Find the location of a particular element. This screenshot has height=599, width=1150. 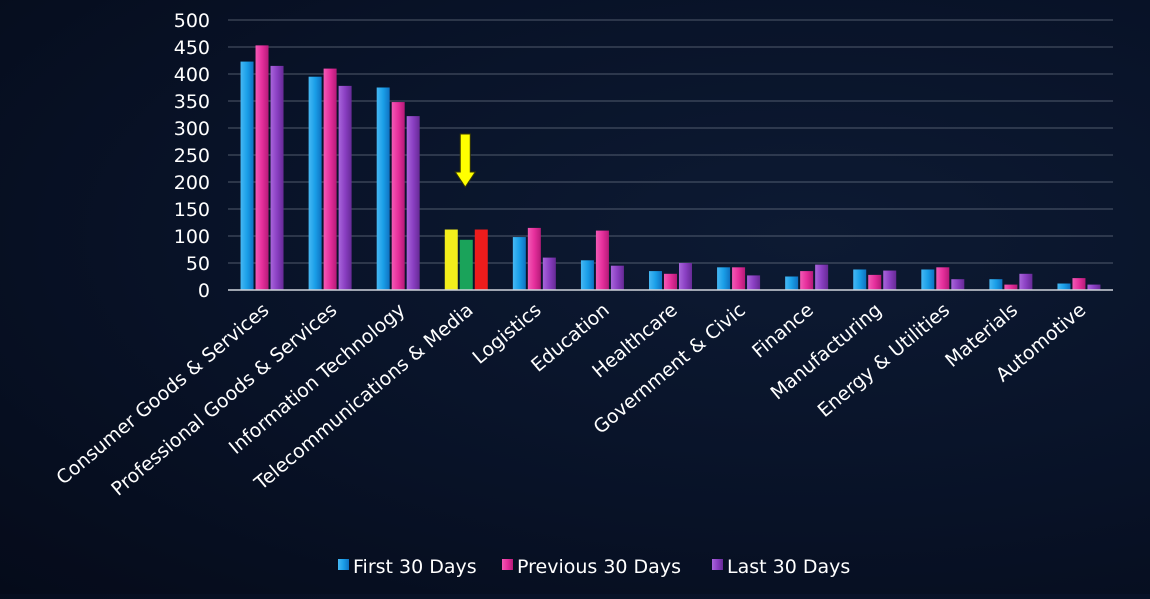

annotation is located at coordinates (465, 160).